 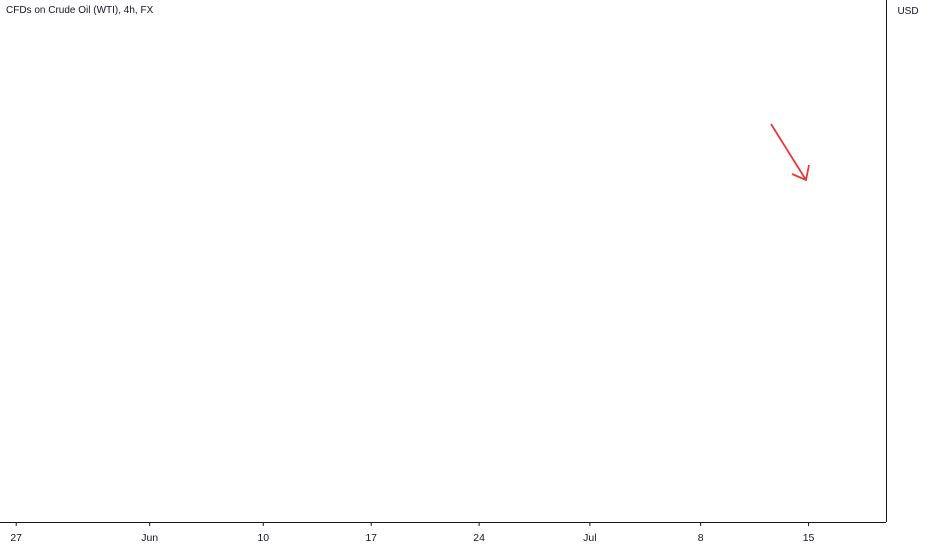 What do you see at coordinates (371, 538) in the screenshot?
I see `x-tick-label: 17` at bounding box center [371, 538].